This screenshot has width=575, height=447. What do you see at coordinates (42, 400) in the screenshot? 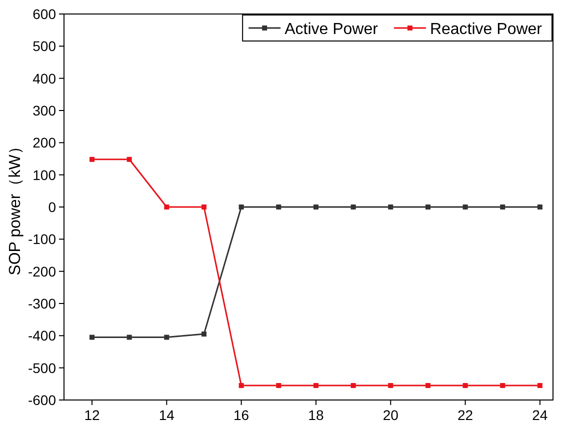
I see `y-tick-label: -600` at bounding box center [42, 400].